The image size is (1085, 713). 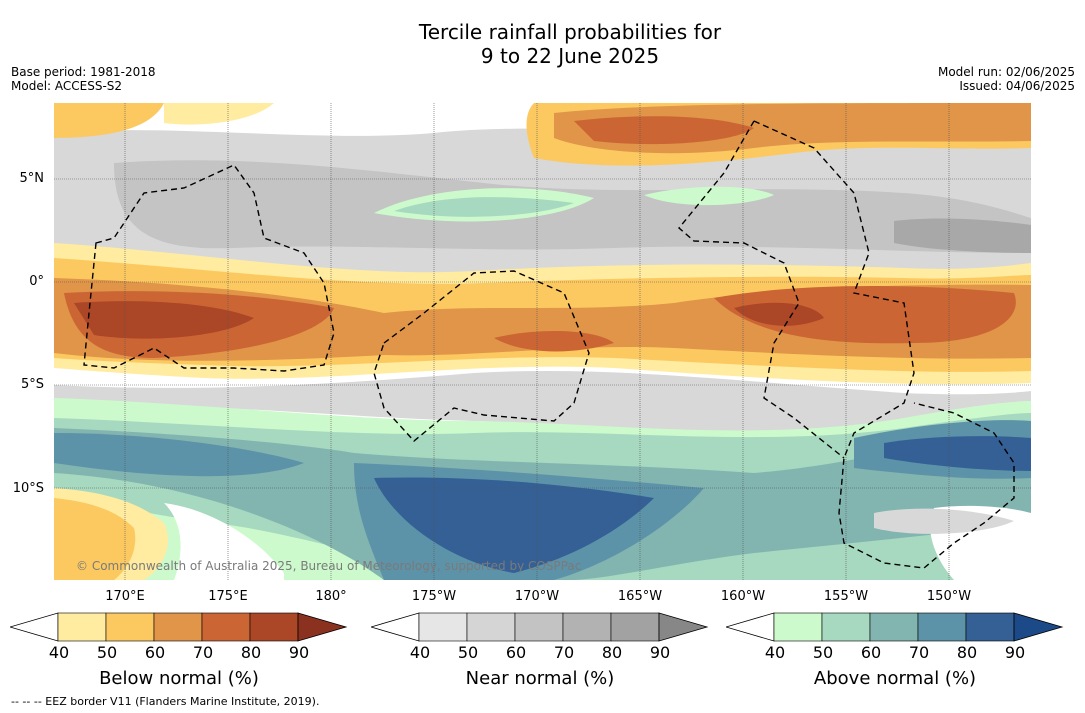 I want to click on title-line-1: Tercile rainfall probabilities for, so click(x=570, y=32).